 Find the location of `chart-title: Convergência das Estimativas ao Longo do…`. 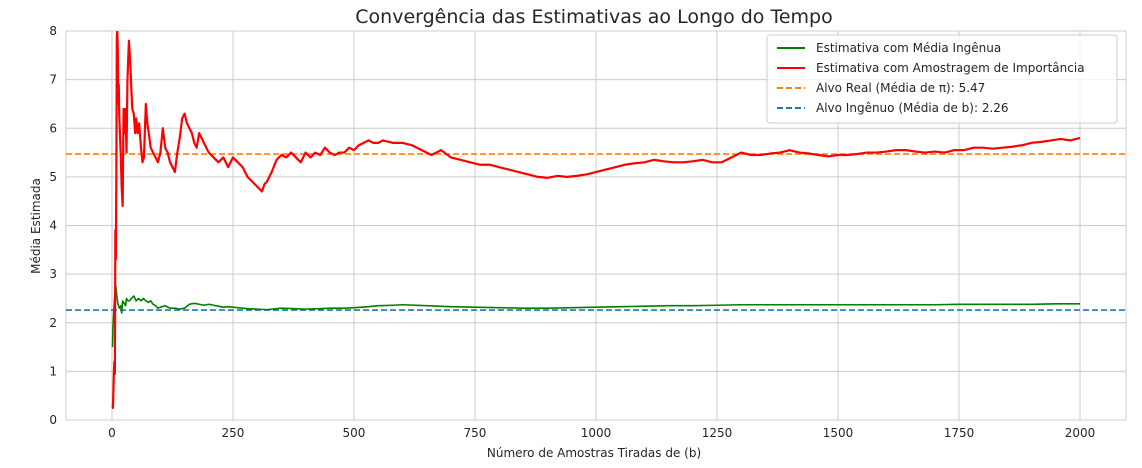

chart-title: Convergência das Estimativas ao Longo do… is located at coordinates (593, 17).